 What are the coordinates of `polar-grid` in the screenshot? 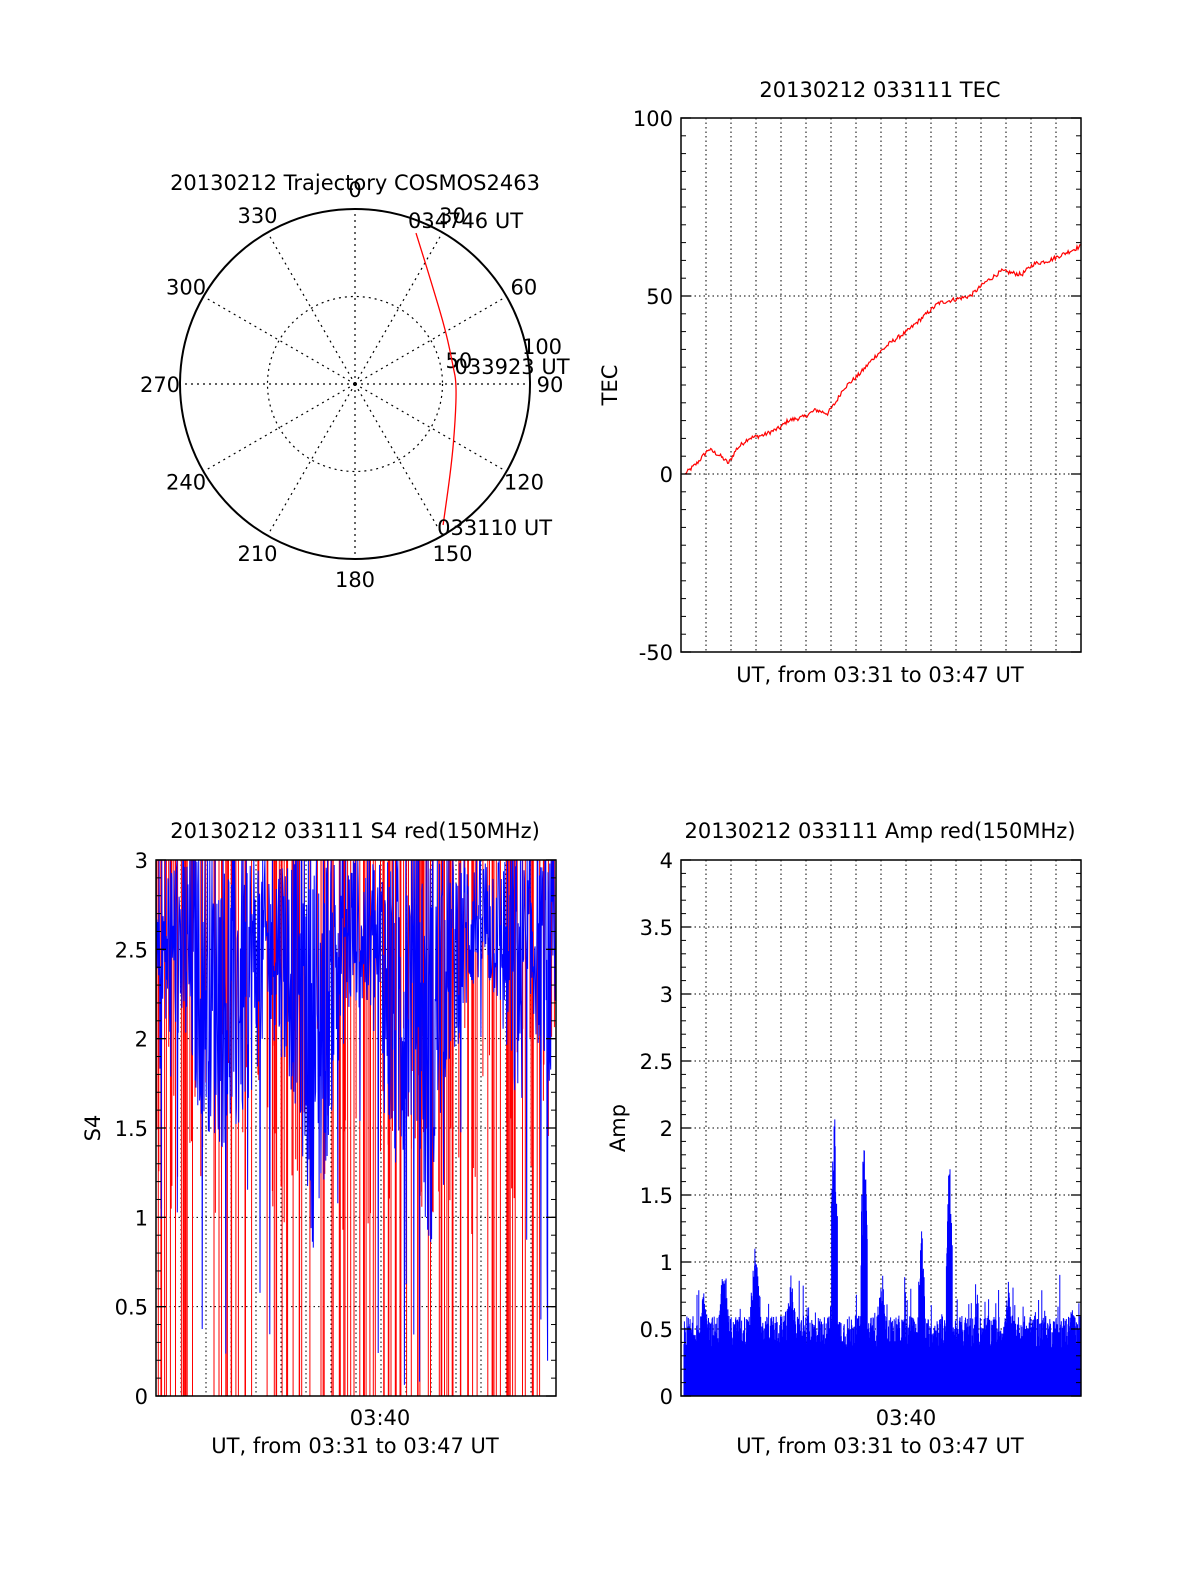 It's located at (355, 384).